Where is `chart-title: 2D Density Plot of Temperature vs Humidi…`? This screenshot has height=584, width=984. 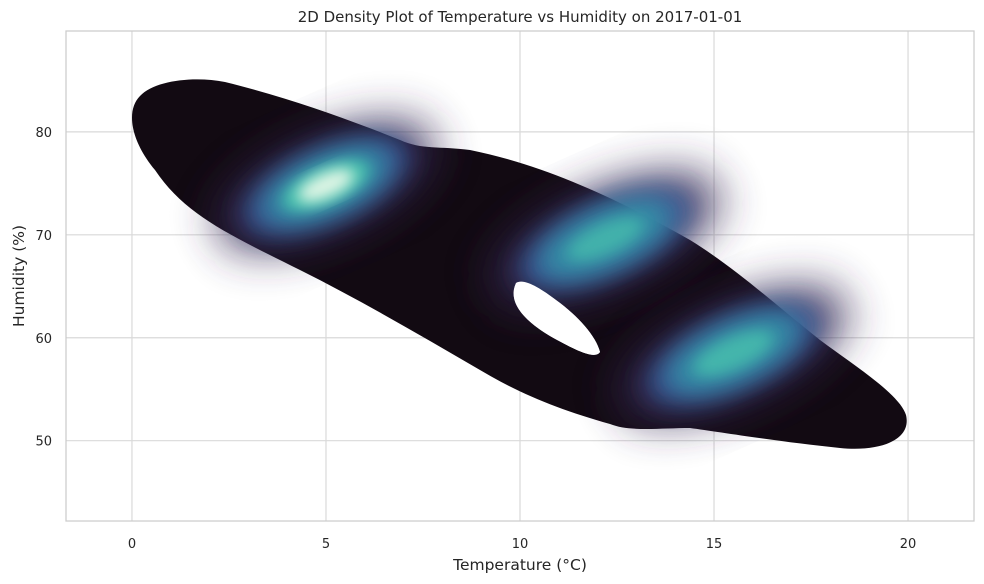 chart-title: 2D Density Plot of Temperature vs Humidi… is located at coordinates (520, 17).